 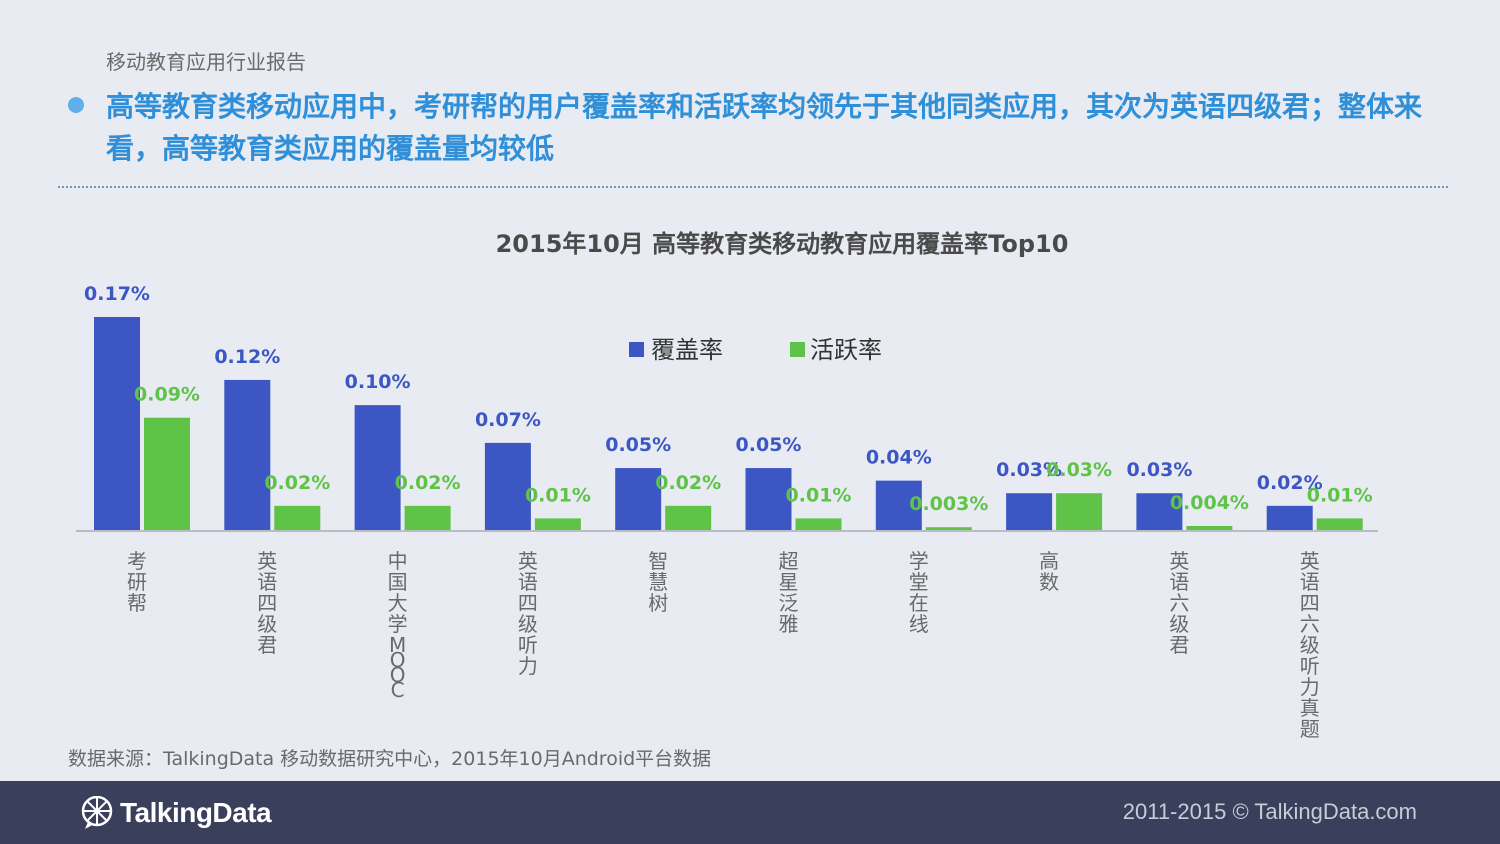 I want to click on category-label-1: 英语四级君, so click(x=267, y=603).